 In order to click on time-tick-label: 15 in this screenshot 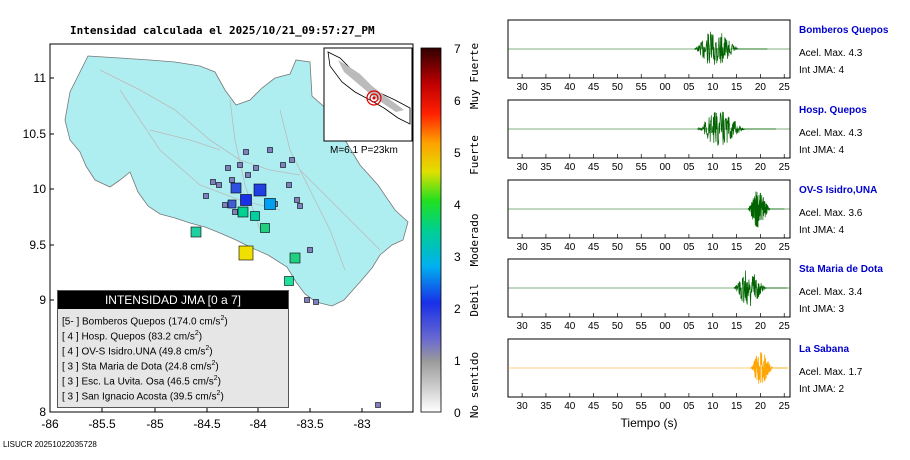, I will do `click(737, 87)`.